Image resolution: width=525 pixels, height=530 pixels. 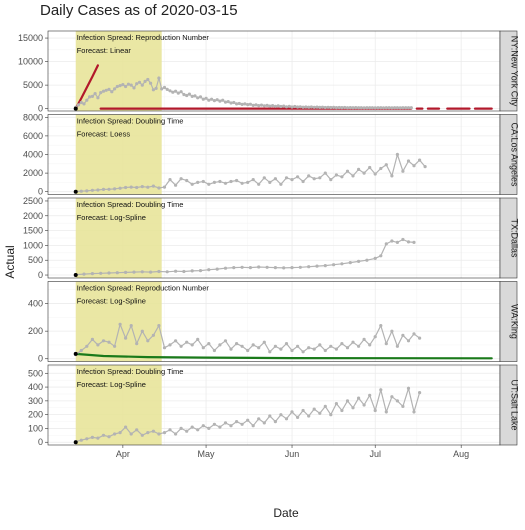 What do you see at coordinates (515, 321) in the screenshot?
I see `facet-strip-label: WA:King` at bounding box center [515, 321].